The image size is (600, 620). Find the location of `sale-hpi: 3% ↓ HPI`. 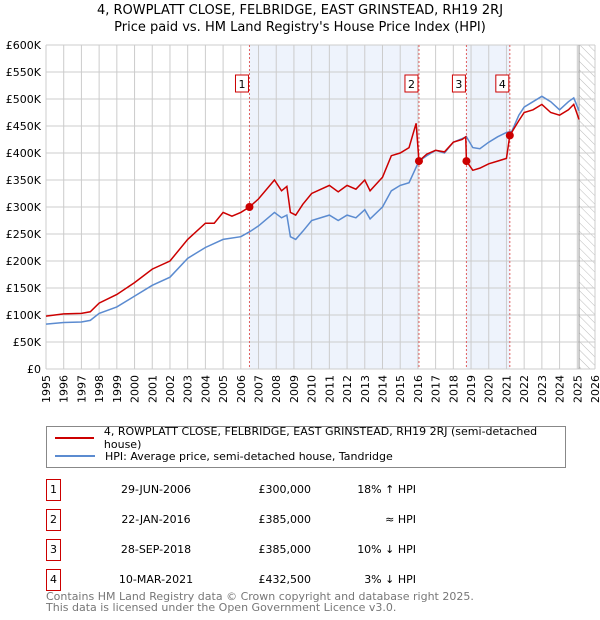

sale-hpi: 3% ↓ HPI is located at coordinates (390, 579).